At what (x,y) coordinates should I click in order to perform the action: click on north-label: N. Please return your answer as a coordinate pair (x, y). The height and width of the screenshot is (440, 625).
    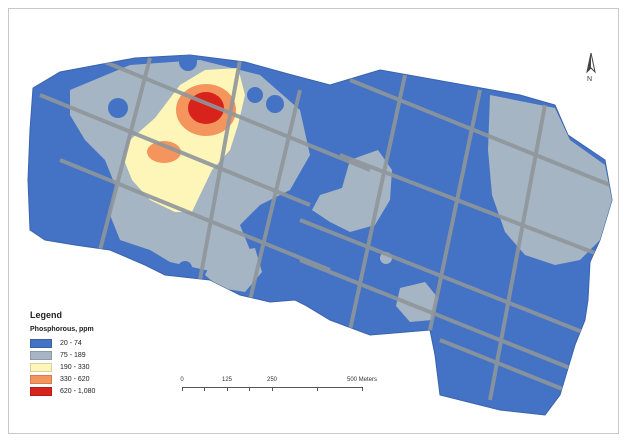
    Looking at the image, I should click on (590, 79).